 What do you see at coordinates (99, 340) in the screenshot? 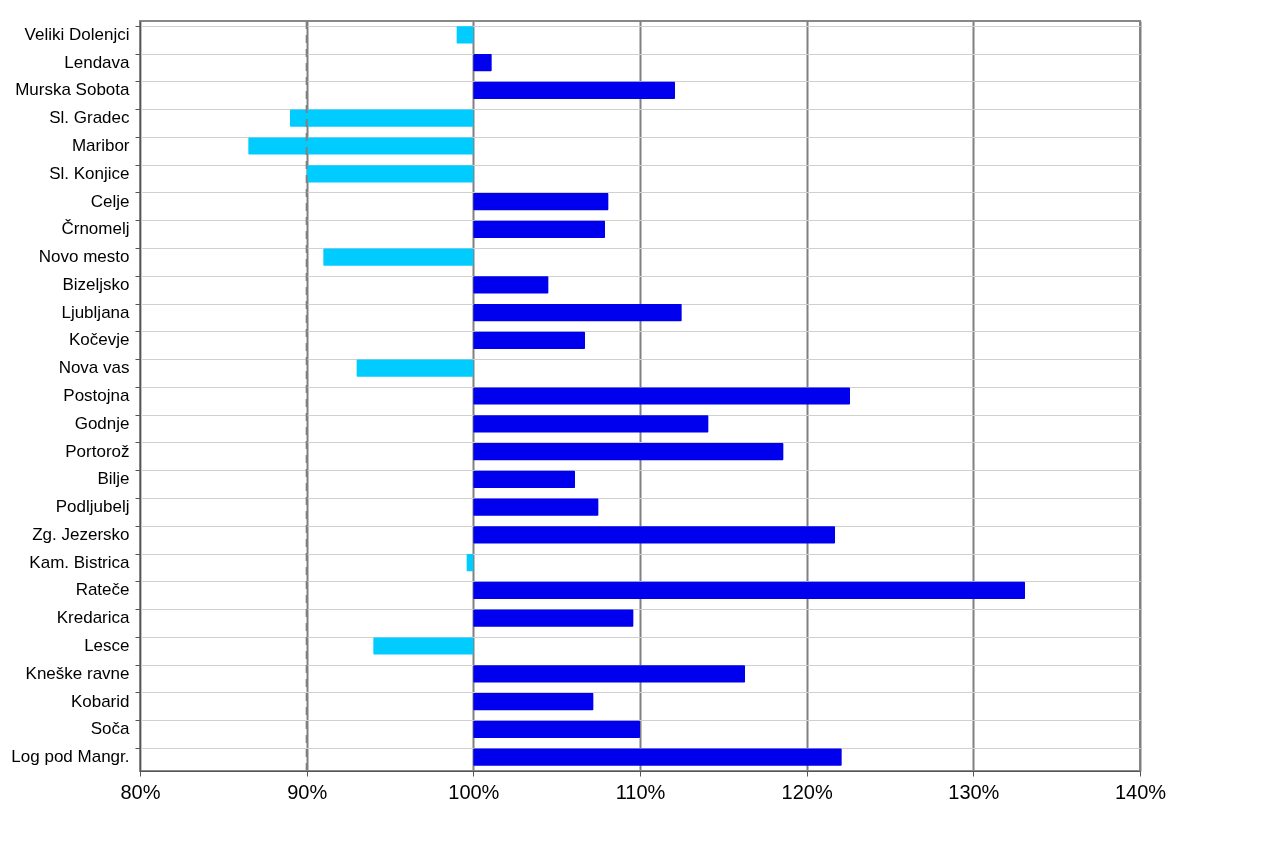
I see `y-tick-label: Kočevje` at bounding box center [99, 340].